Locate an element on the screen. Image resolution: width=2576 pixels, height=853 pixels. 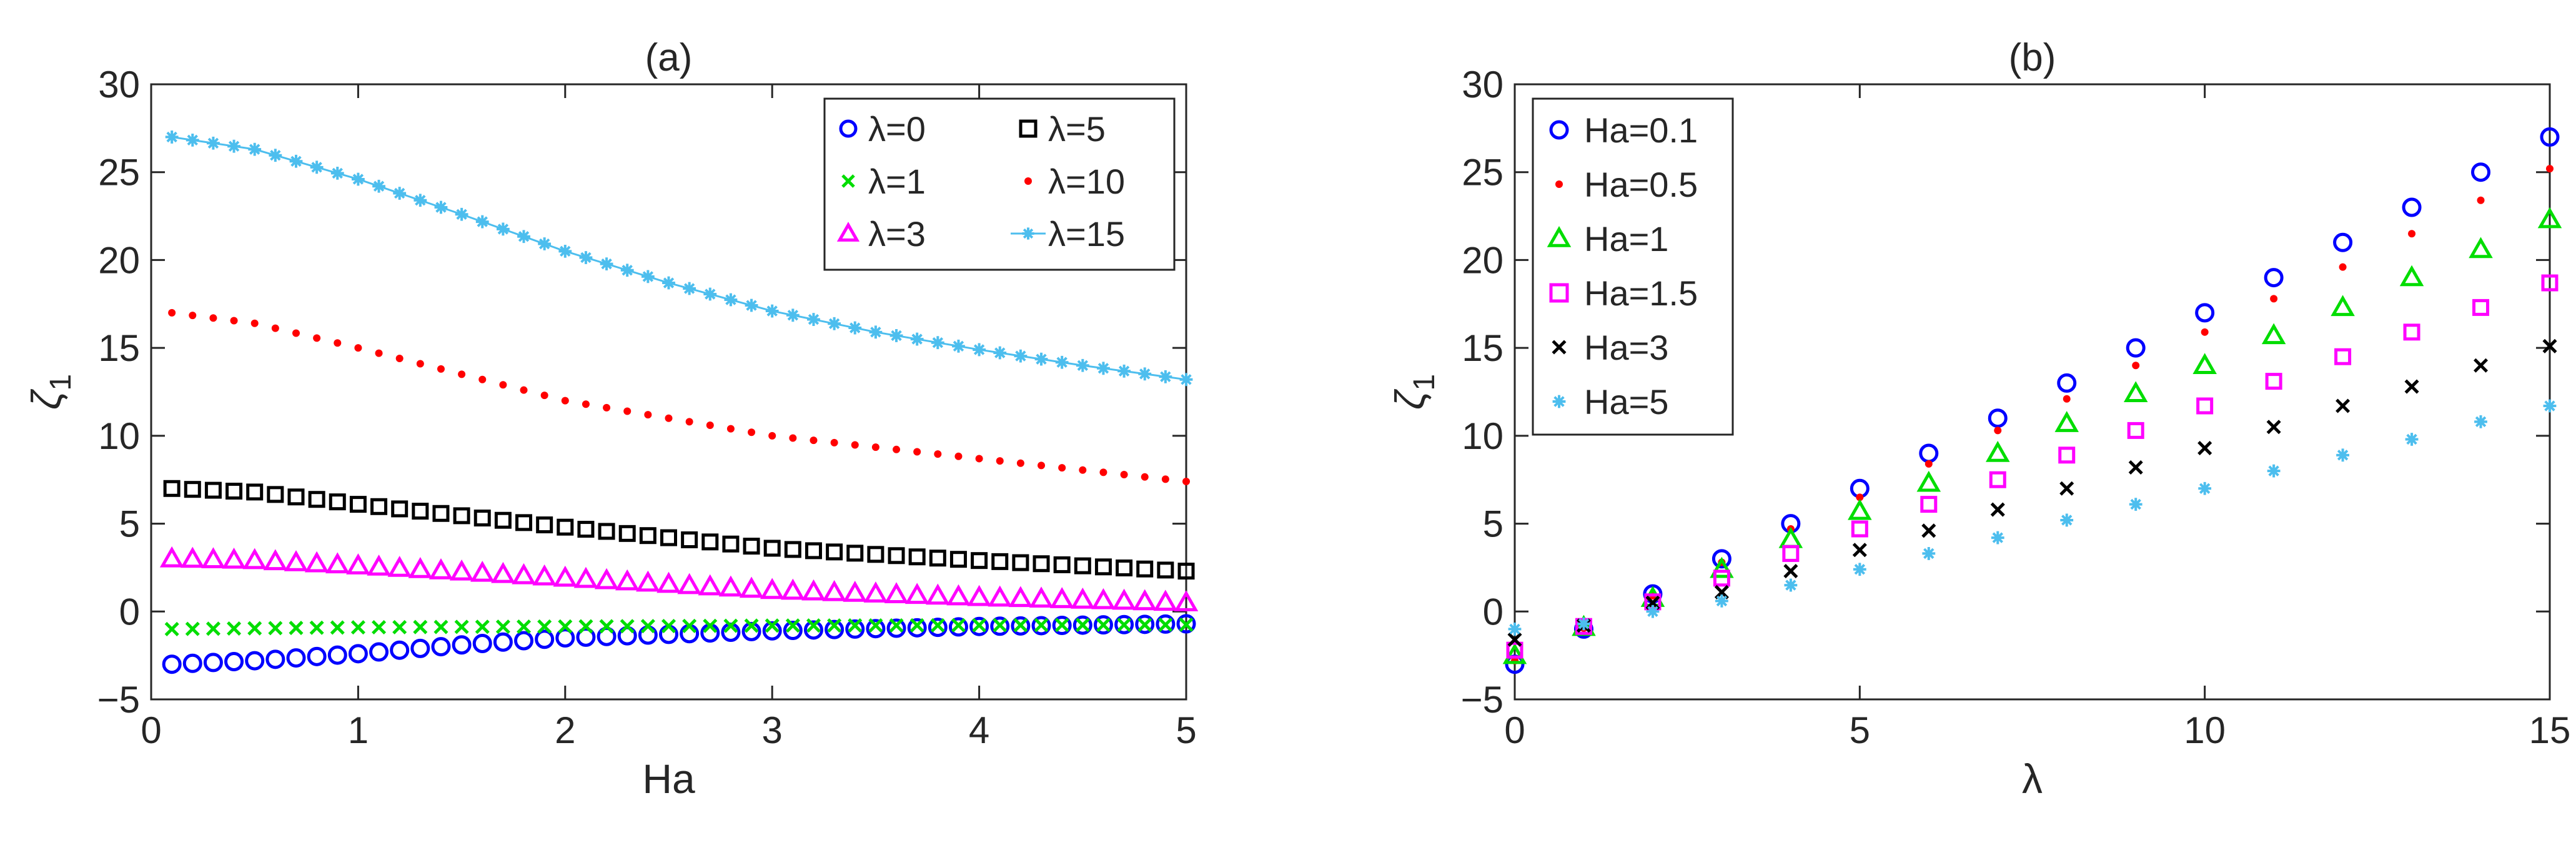
series-λ=0 is located at coordinates (679, 644).